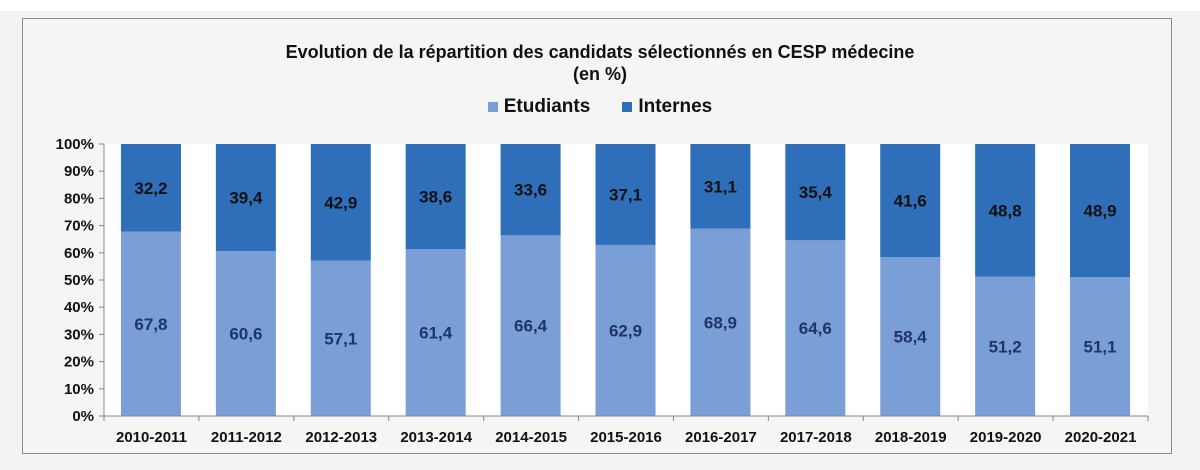  Describe the element at coordinates (79, 307) in the screenshot. I see `y-tick-label: 40%` at that location.